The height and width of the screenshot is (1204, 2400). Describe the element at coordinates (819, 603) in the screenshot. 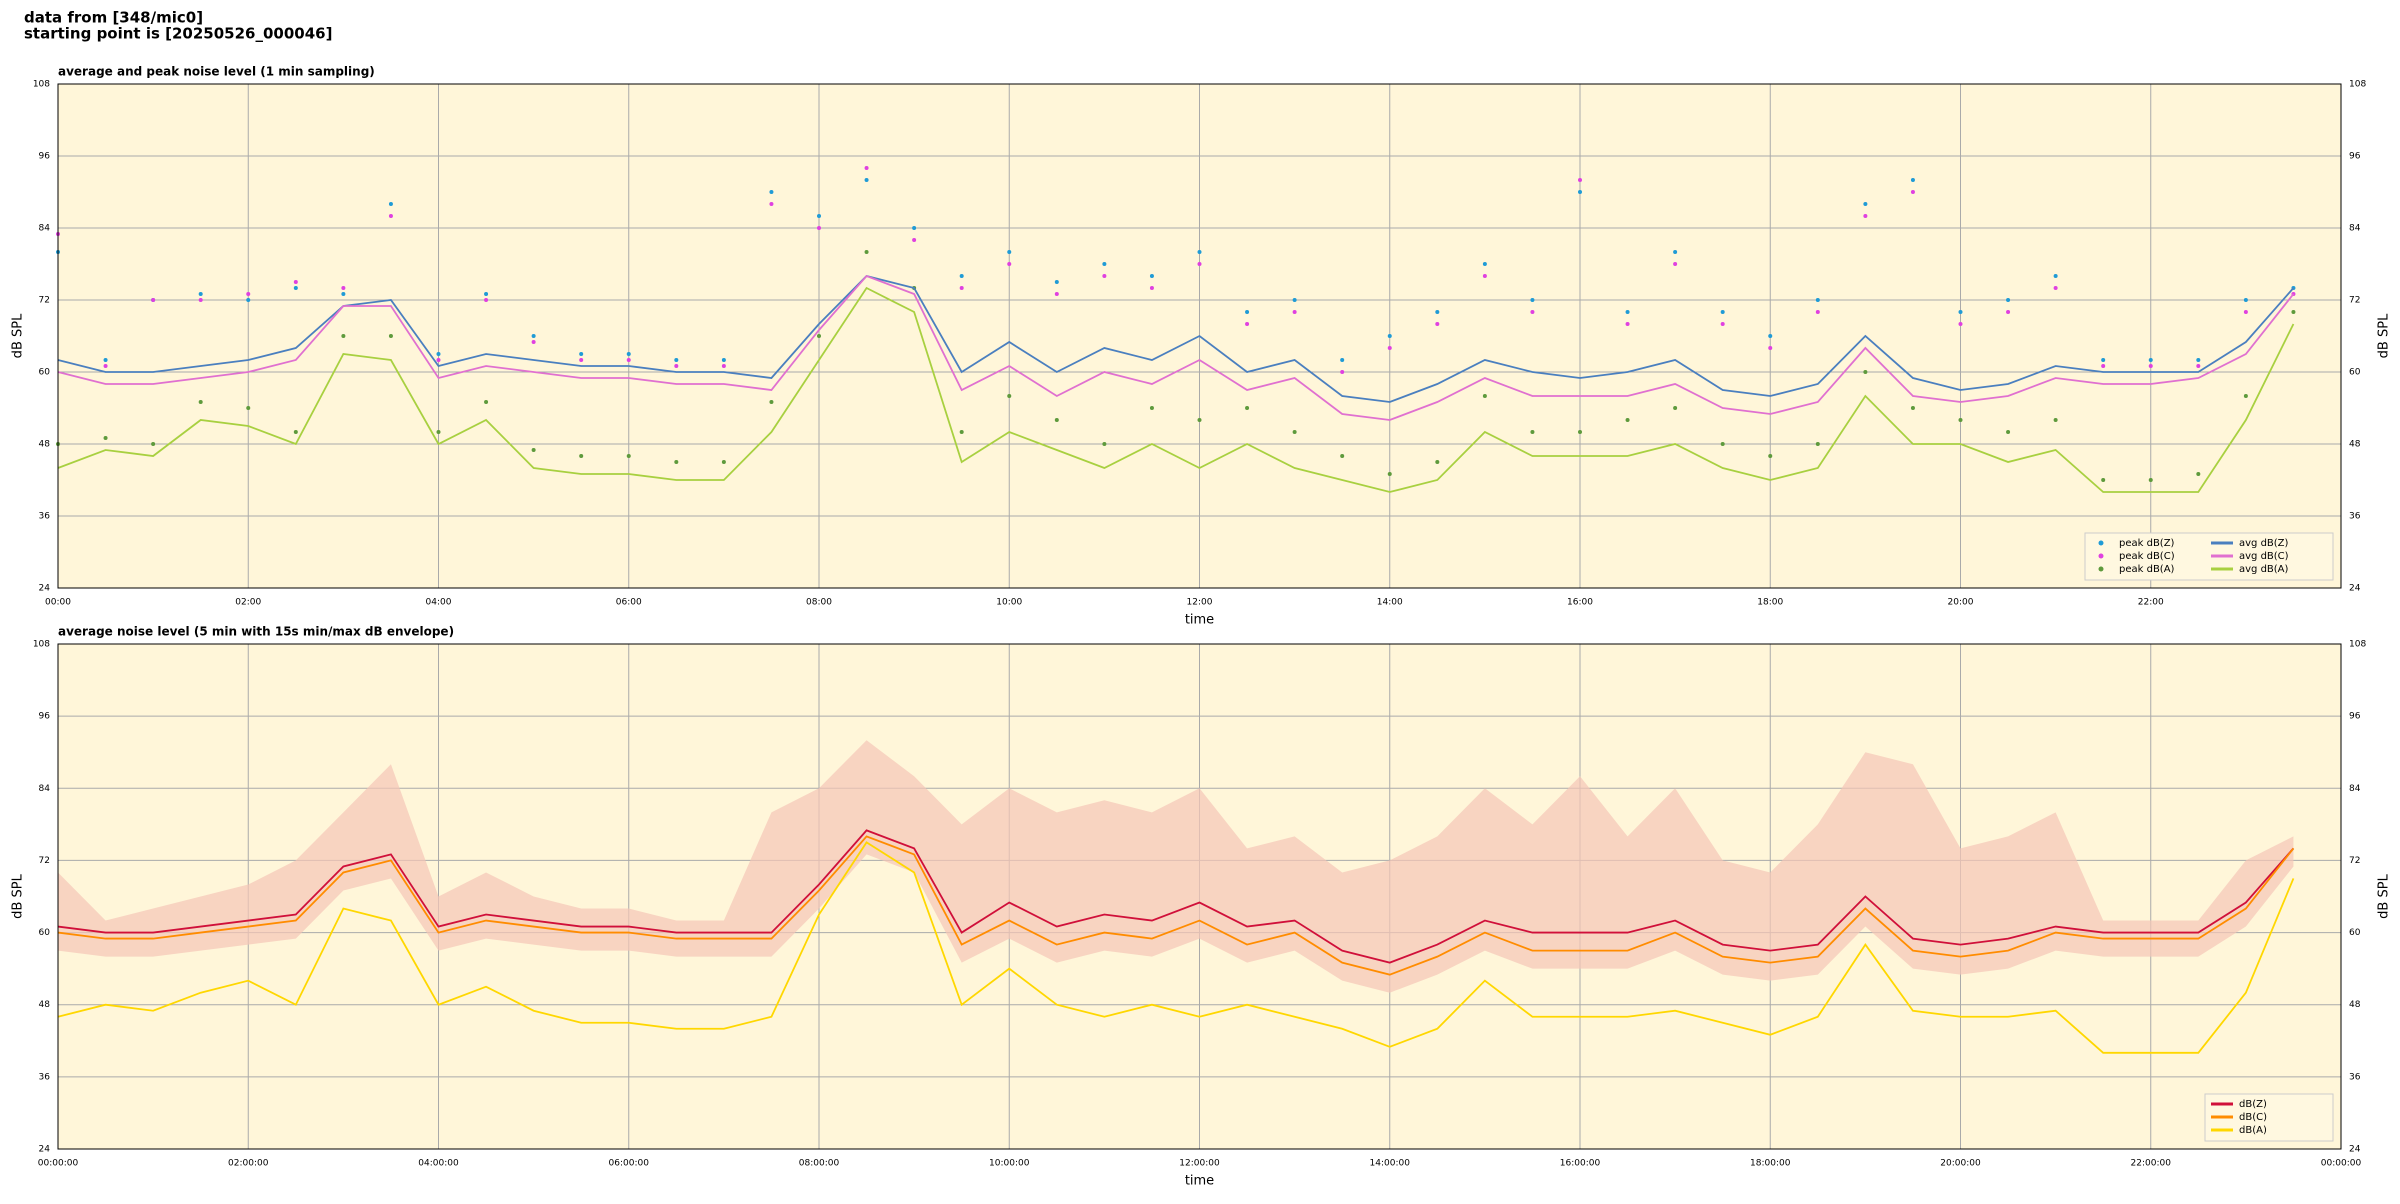

I see `x-tick-label: 08:00` at that location.